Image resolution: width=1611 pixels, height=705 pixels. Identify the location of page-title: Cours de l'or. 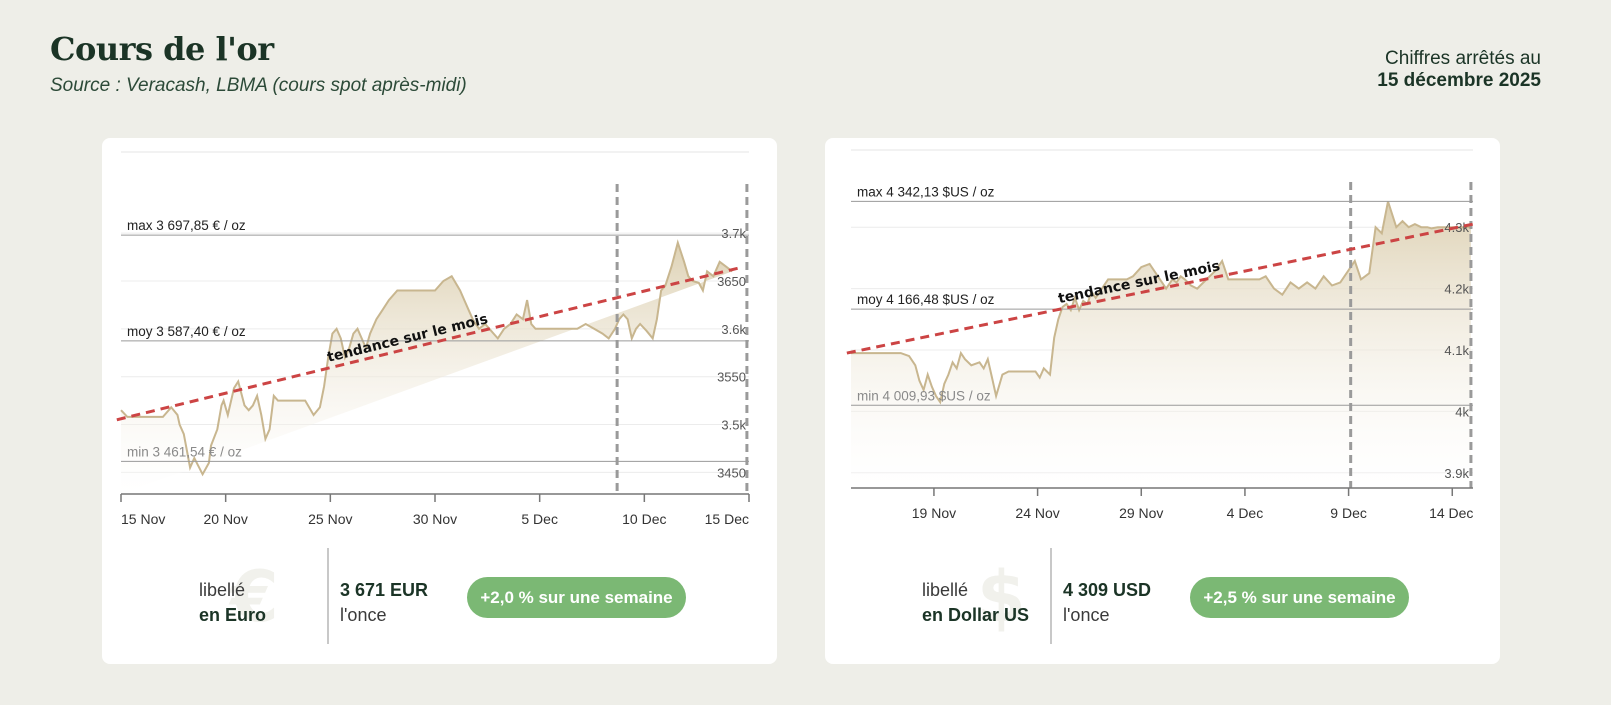
(162, 49).